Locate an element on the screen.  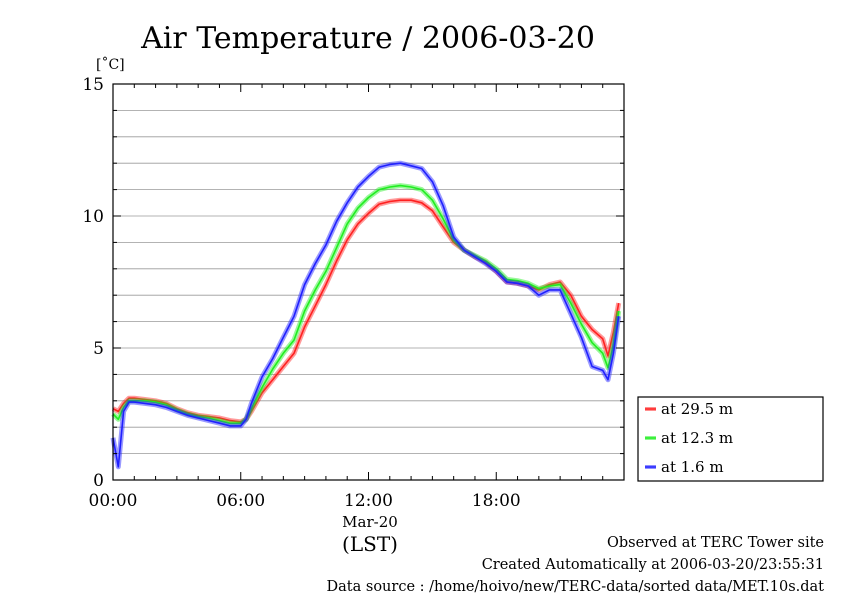
y-tick-label: 10 is located at coordinates (93, 217).